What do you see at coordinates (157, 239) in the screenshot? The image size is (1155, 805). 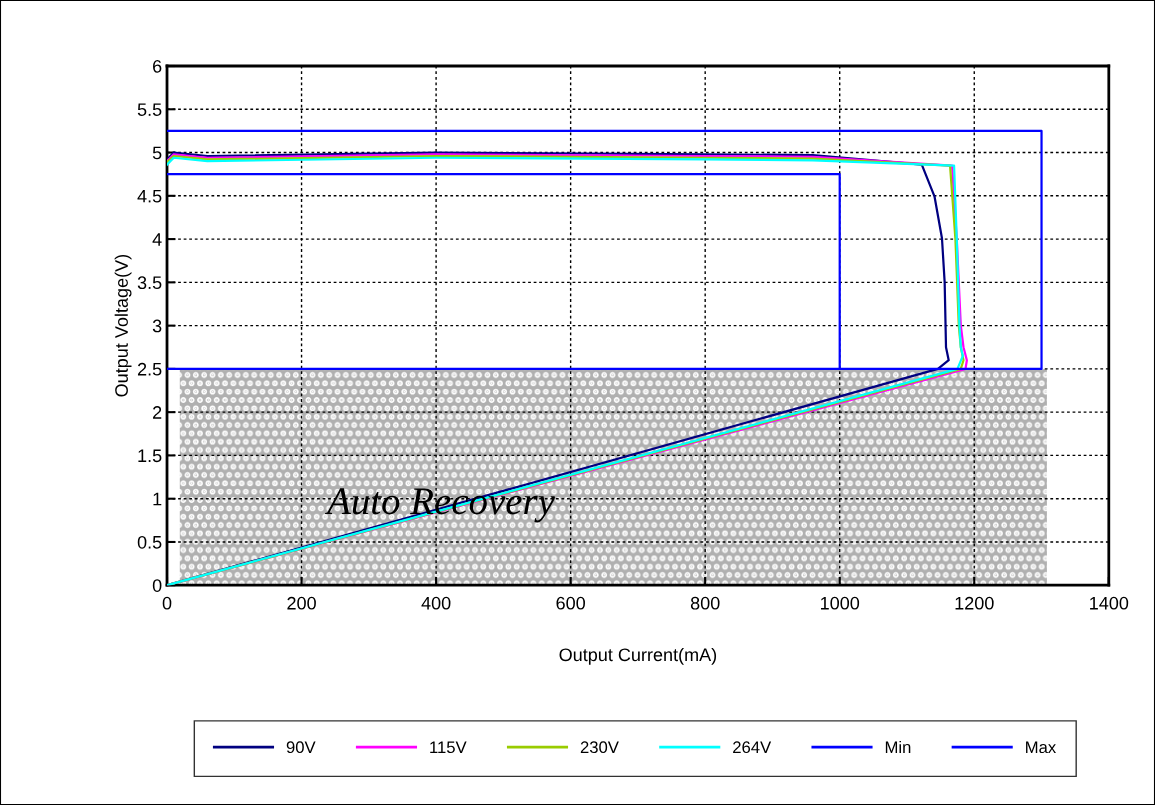 I see `y-tick-label: 4` at bounding box center [157, 239].